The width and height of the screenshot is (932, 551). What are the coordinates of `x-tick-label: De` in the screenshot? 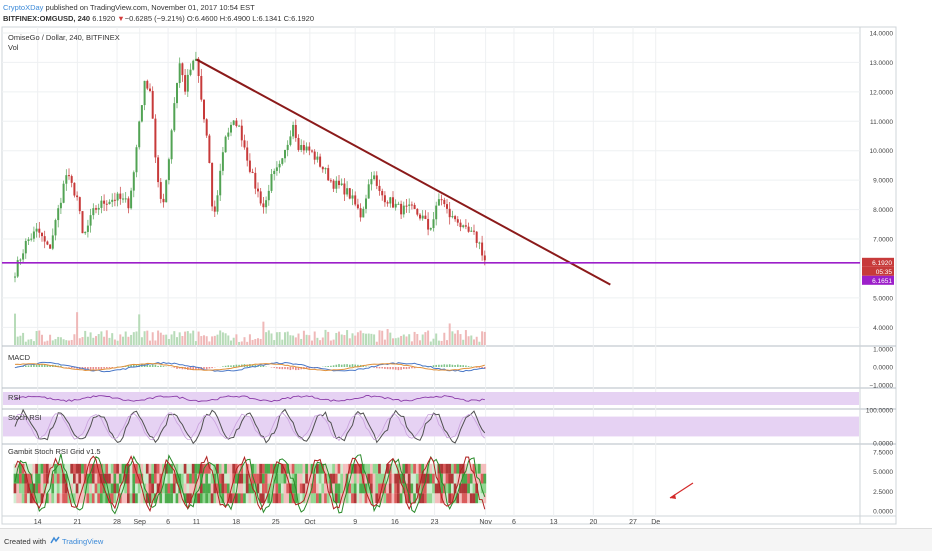 It's located at (655, 522).